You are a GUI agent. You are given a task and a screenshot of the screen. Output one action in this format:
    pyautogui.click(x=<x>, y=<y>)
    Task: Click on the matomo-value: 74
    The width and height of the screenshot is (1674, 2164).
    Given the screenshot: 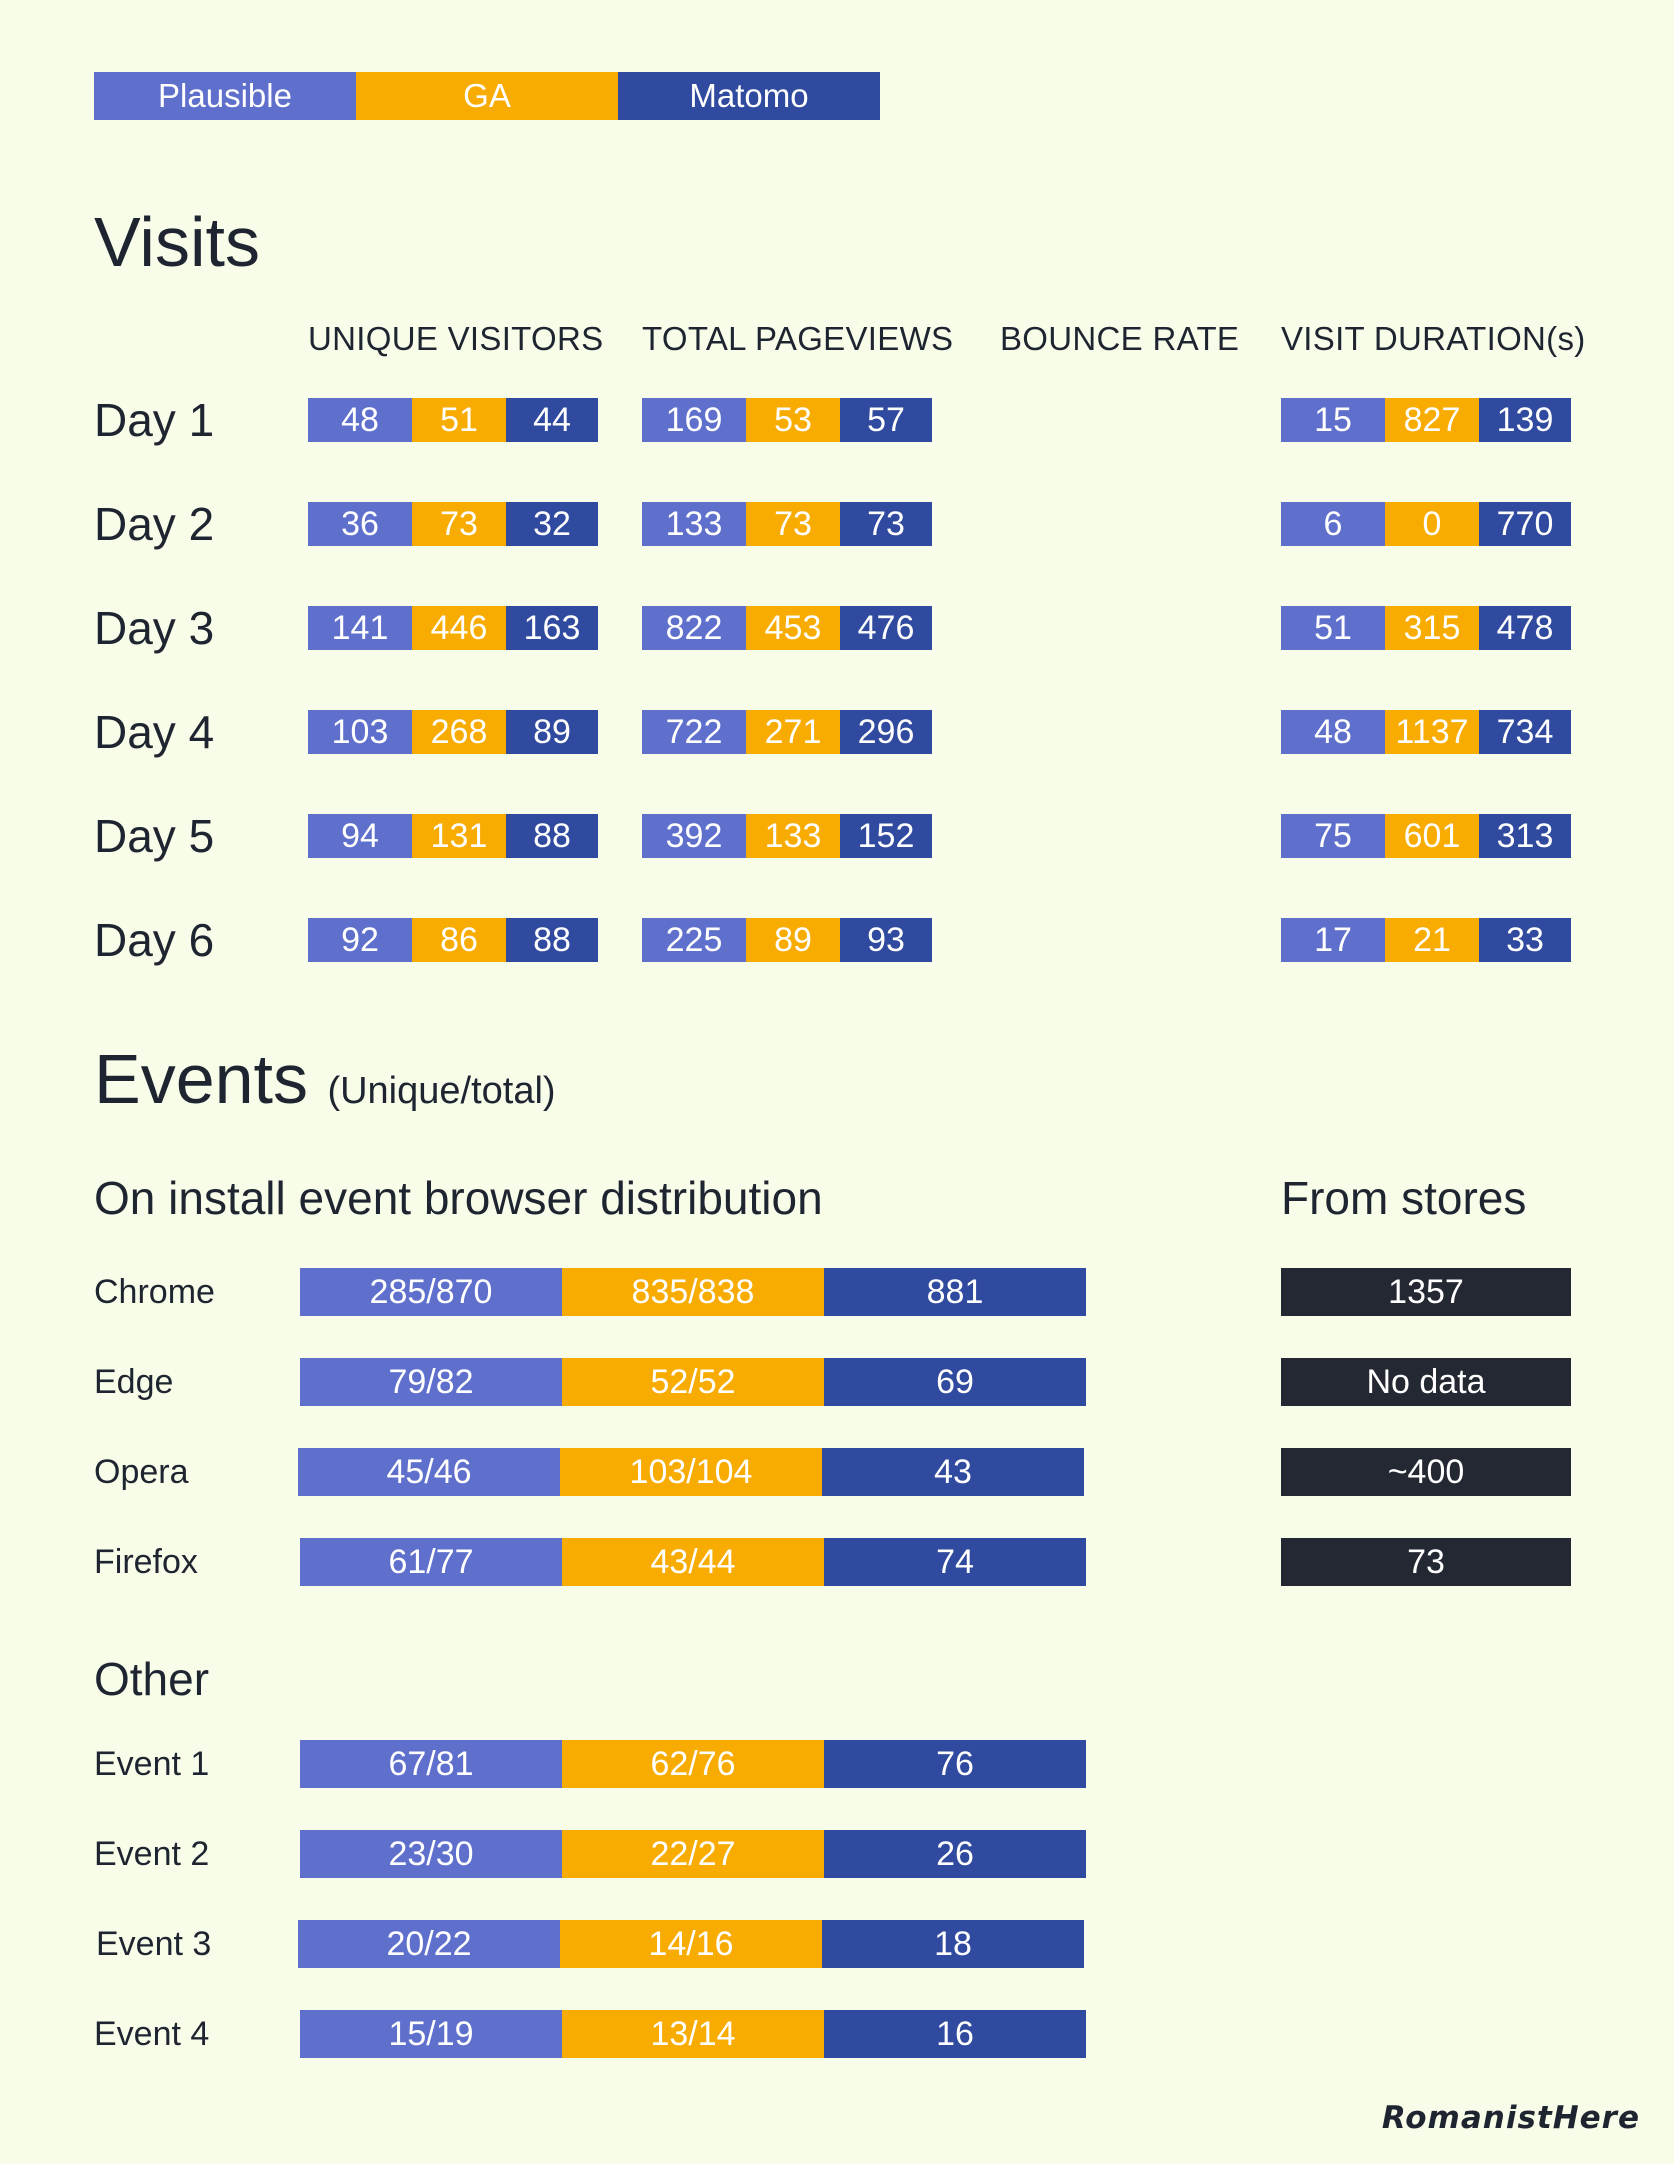 What is the action you would take?
    pyautogui.click(x=955, y=1562)
    